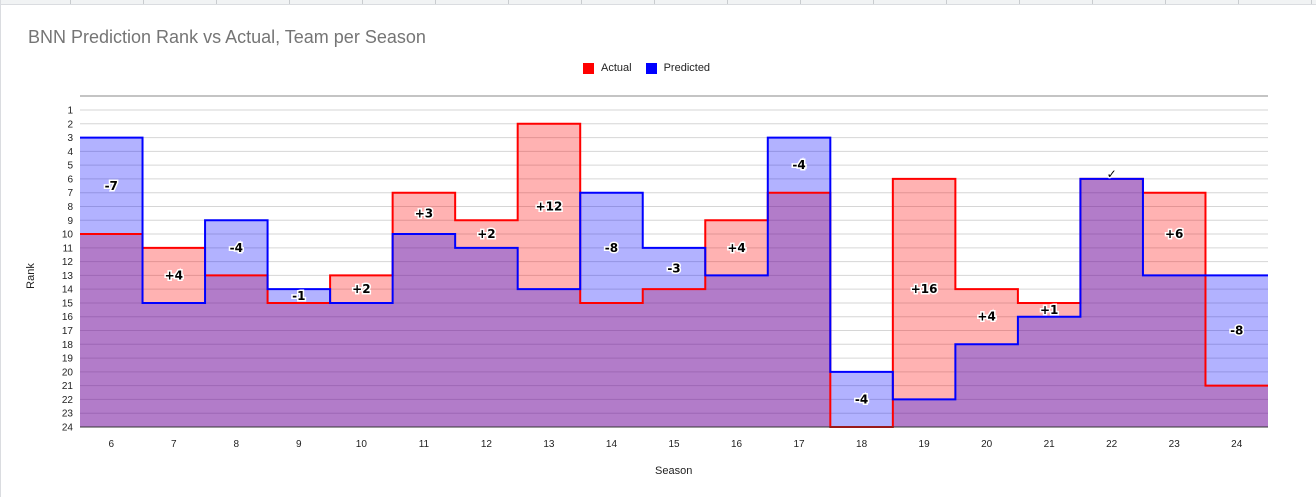 This screenshot has width=1316, height=497. What do you see at coordinates (68, 331) in the screenshot?
I see `y-tick-label: 17` at bounding box center [68, 331].